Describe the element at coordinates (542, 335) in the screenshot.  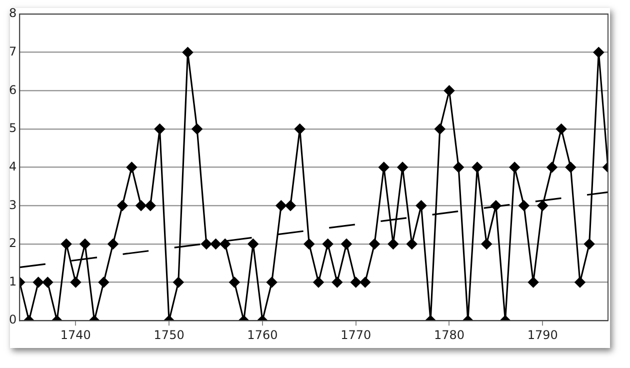
I see `x-tick-label: 1790` at that location.